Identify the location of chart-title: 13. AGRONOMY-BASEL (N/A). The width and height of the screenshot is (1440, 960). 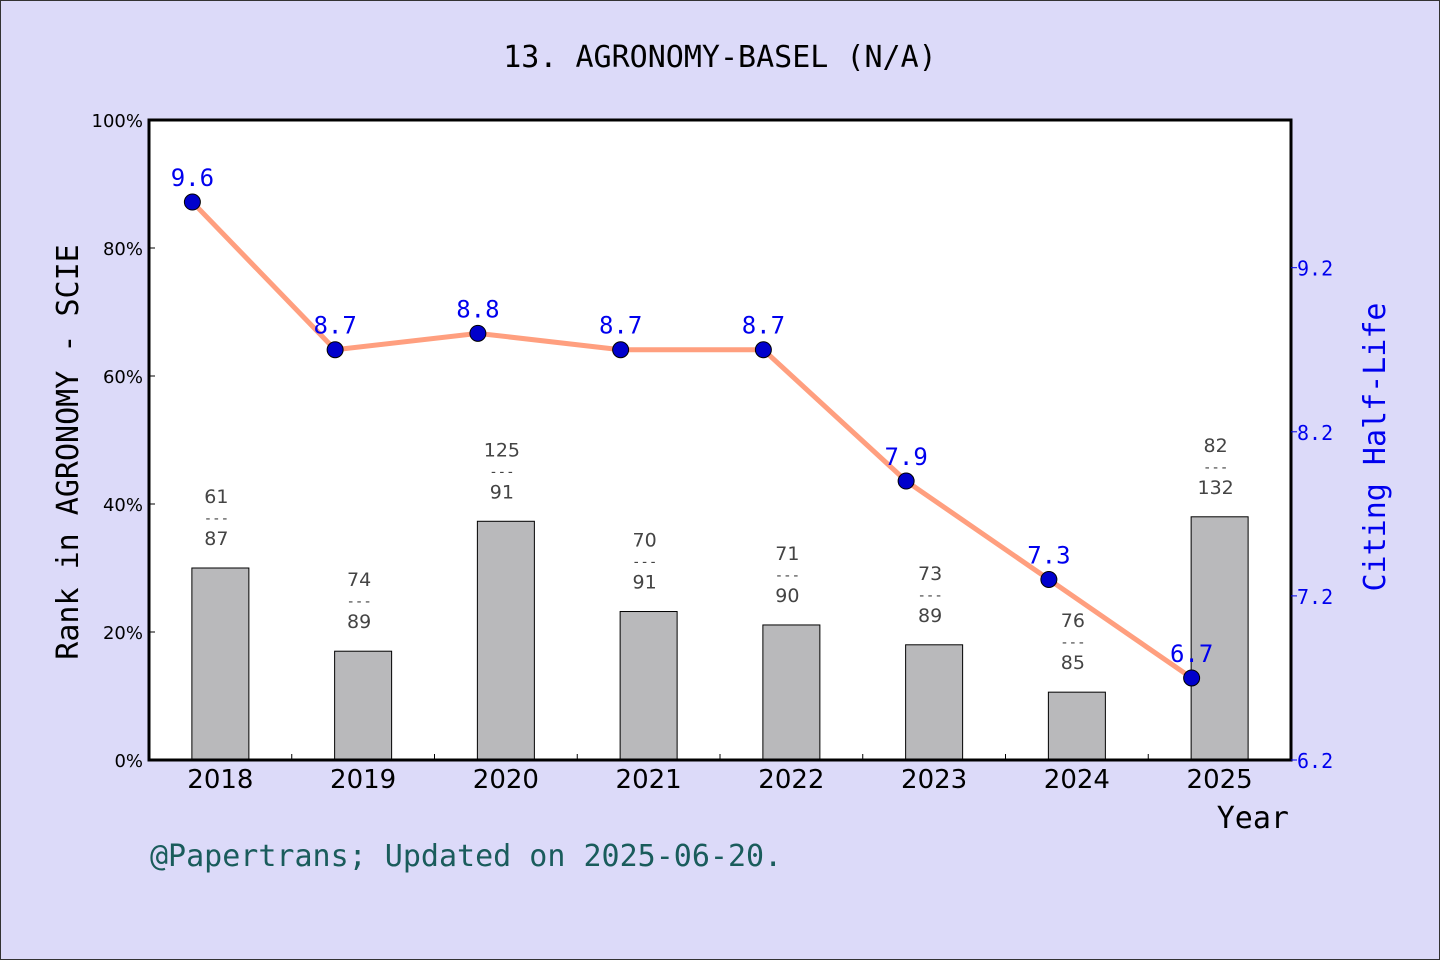
(719, 57).